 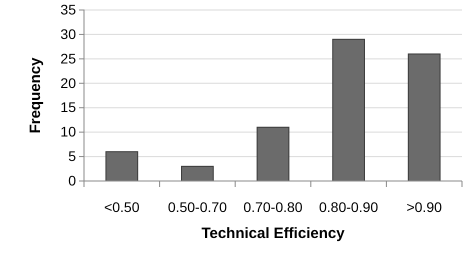 What do you see at coordinates (122, 207) in the screenshot?
I see `x-tick-label: <0.50` at bounding box center [122, 207].